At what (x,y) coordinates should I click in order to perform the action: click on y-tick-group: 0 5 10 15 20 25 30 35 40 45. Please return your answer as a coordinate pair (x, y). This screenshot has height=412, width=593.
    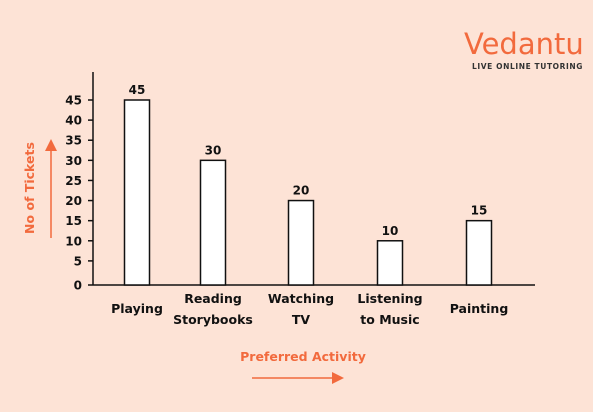
    Looking at the image, I should click on (79, 193).